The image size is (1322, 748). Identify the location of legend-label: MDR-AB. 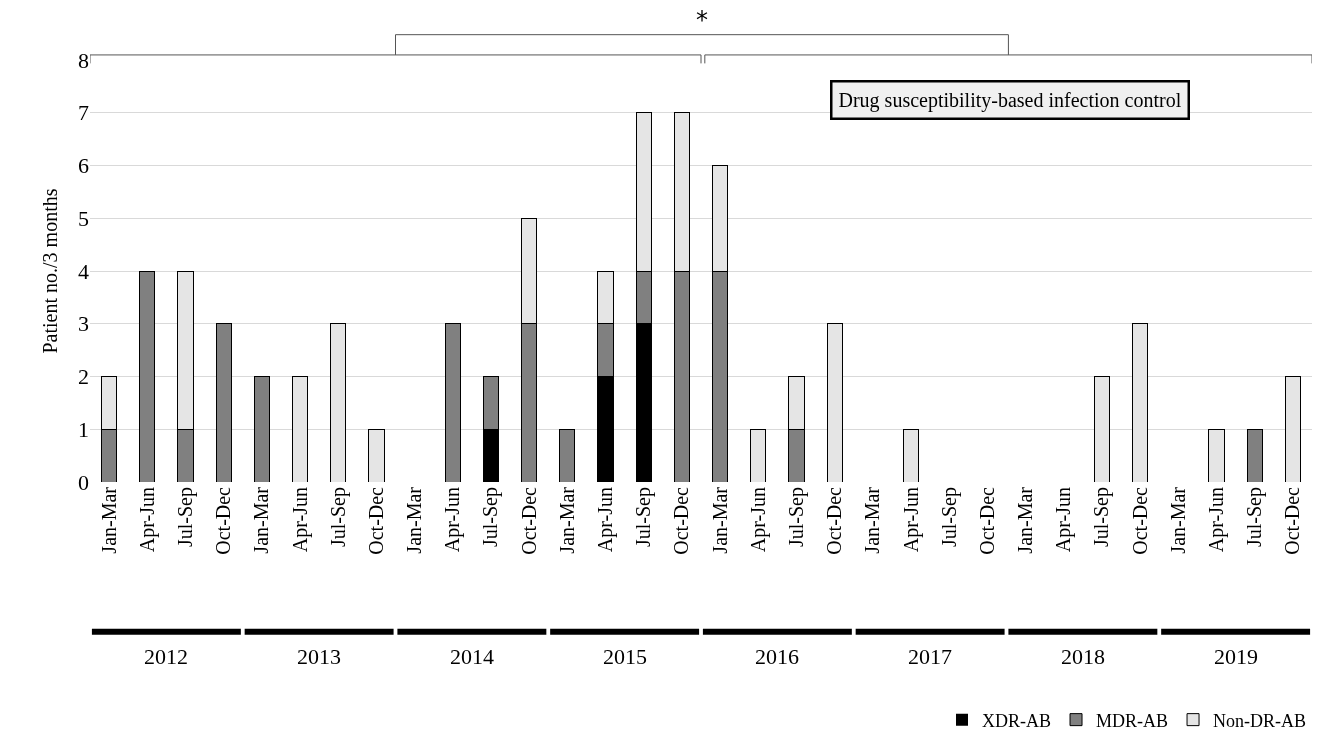
(1132, 720).